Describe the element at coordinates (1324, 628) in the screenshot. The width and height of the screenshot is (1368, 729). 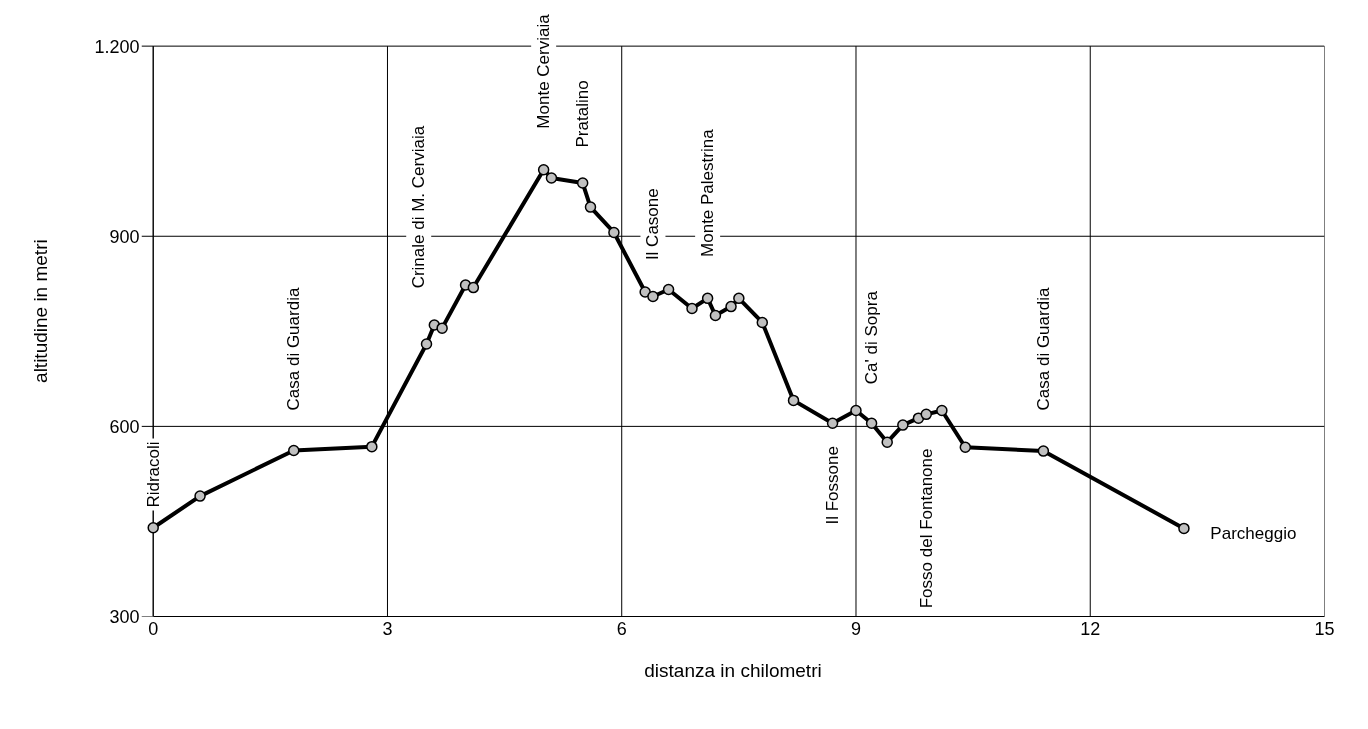
I see `x-tick-label: 15` at that location.